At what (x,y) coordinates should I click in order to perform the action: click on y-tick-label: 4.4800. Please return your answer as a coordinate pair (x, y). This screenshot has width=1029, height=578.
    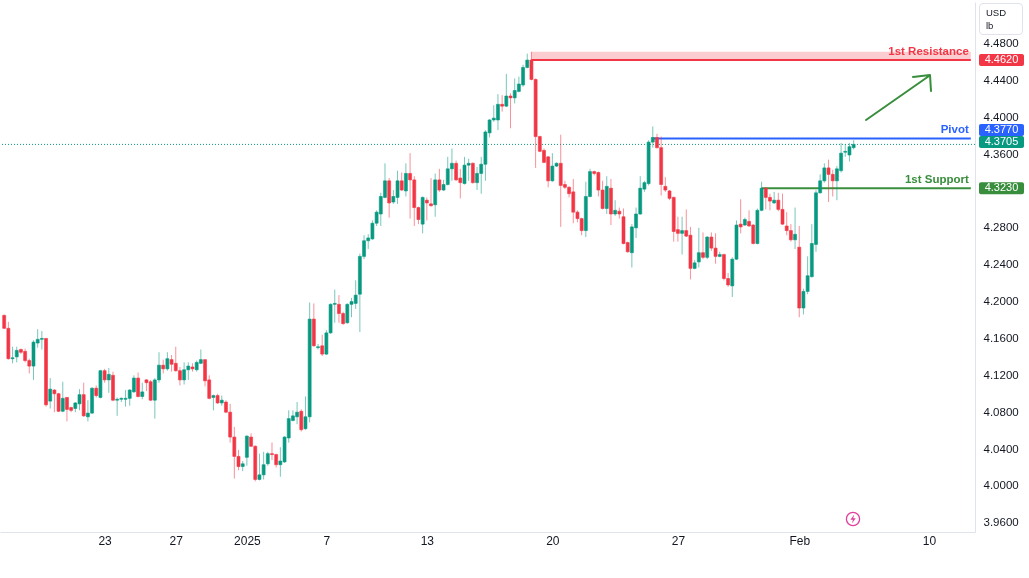
    Looking at the image, I should click on (1001, 42).